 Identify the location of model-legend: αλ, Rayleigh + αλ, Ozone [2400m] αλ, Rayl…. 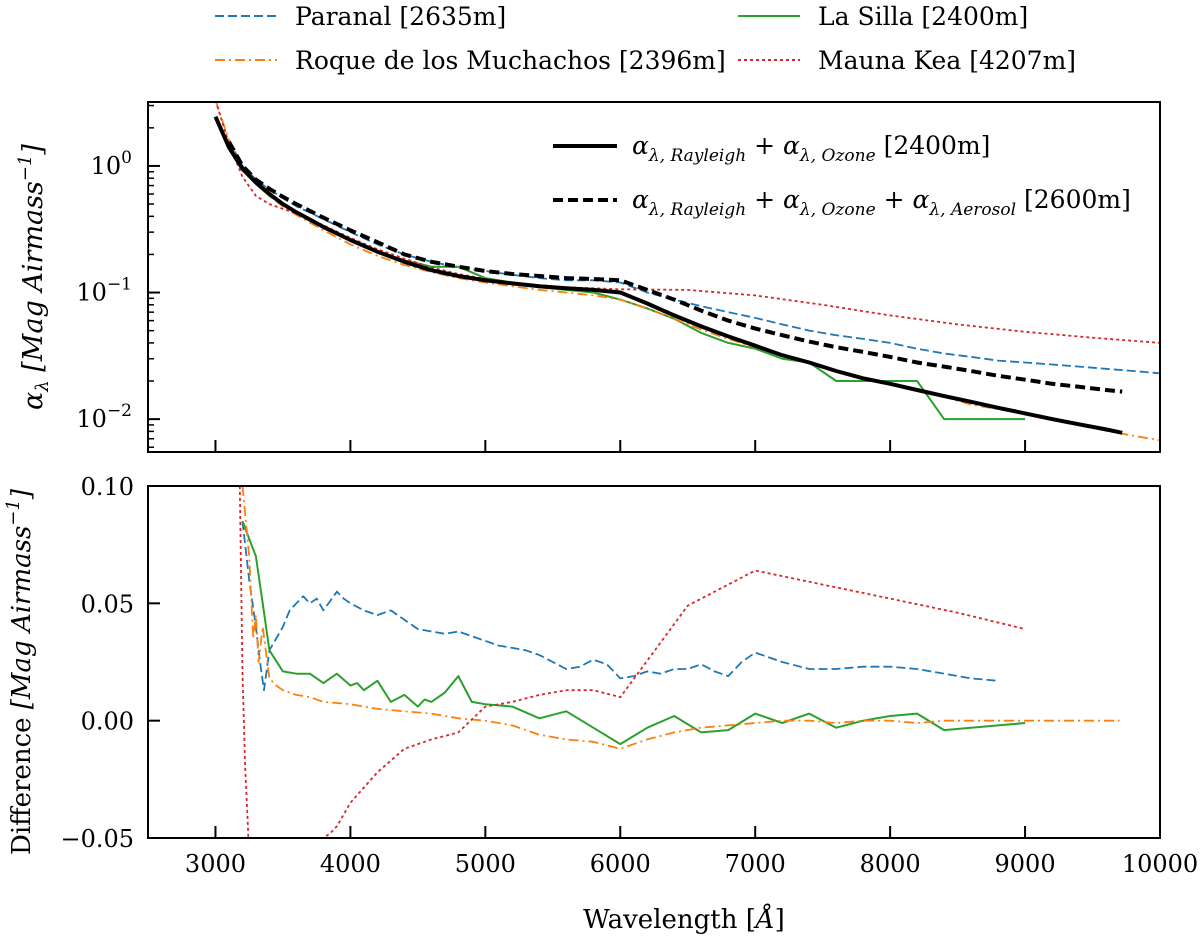
(842, 175).